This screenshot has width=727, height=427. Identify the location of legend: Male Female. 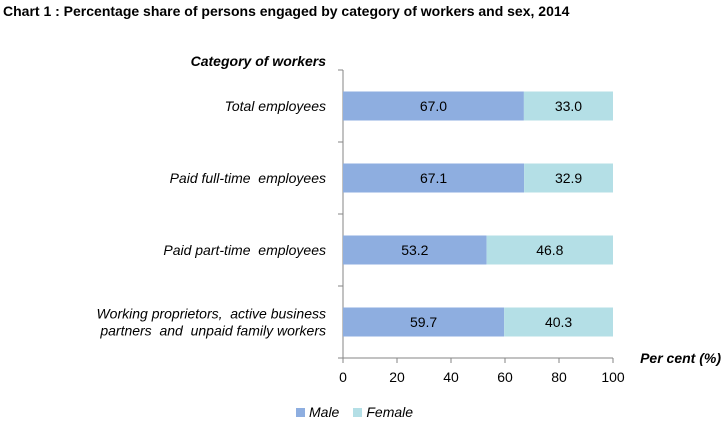
(361, 412).